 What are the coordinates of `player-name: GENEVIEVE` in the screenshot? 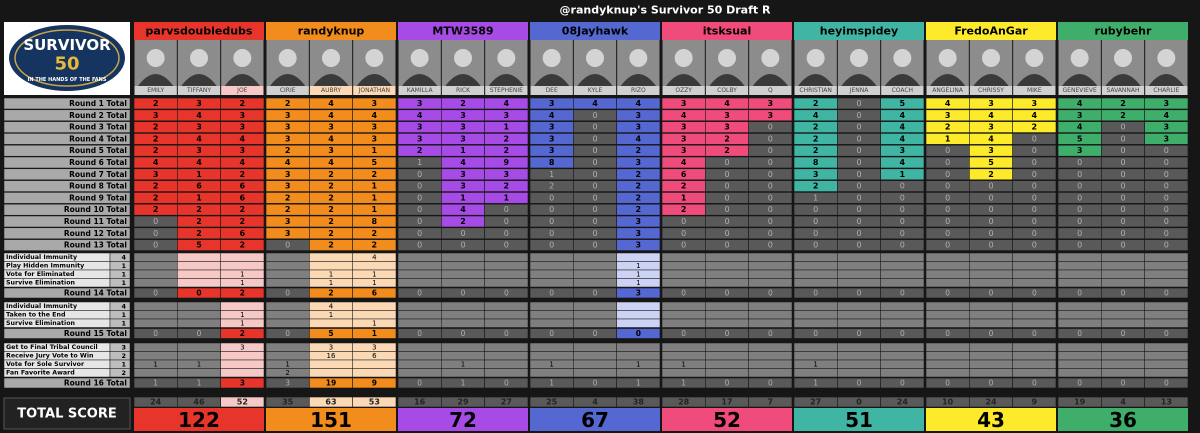 It's located at (1080, 90).